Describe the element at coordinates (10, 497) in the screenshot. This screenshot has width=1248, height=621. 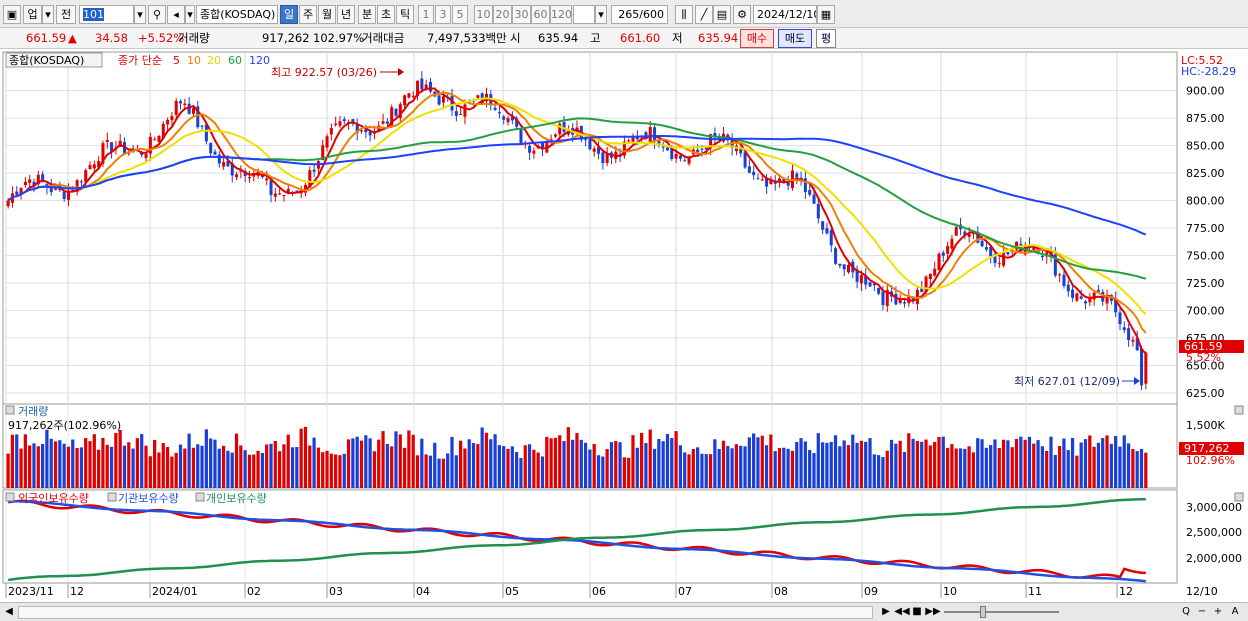
I see `holding-pane-icon` at that location.